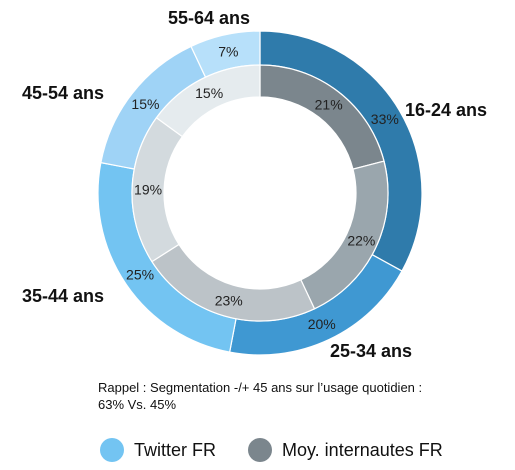 The width and height of the screenshot is (515, 470). I want to click on legend-swatch-average, so click(260, 450).